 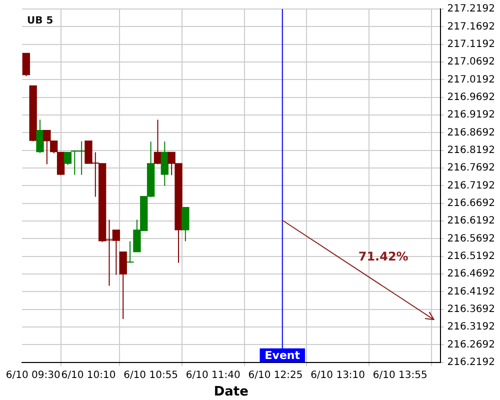 I want to click on y-tick-label: 216.2692, so click(x=471, y=344).